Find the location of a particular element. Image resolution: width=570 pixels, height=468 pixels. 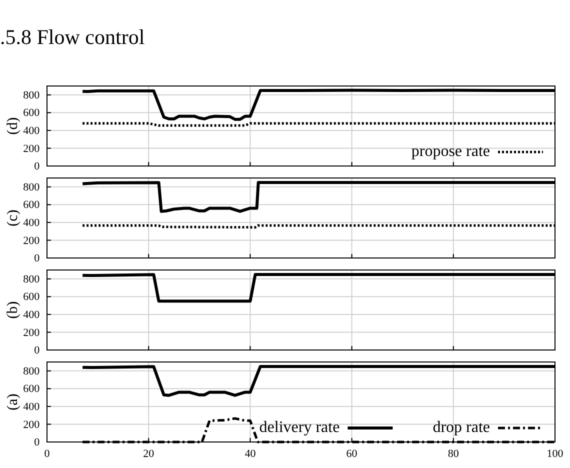

x-tick-label: 20 is located at coordinates (149, 454).